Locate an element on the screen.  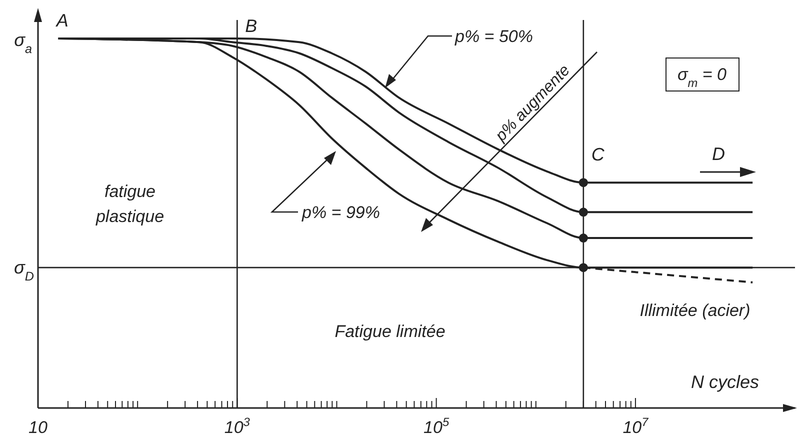
annotation: D is located at coordinates (718, 154).